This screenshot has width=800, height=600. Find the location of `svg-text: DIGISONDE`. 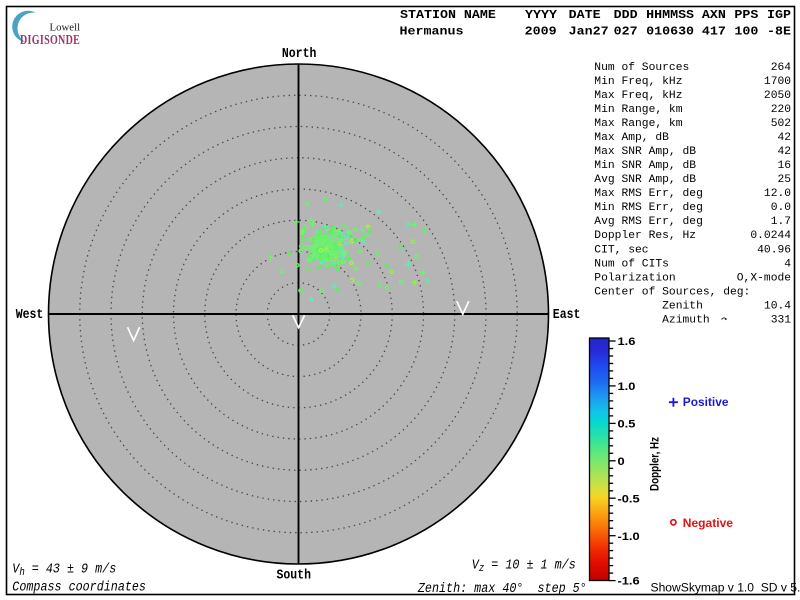

svg-text: DIGISONDE is located at coordinates (50, 40).